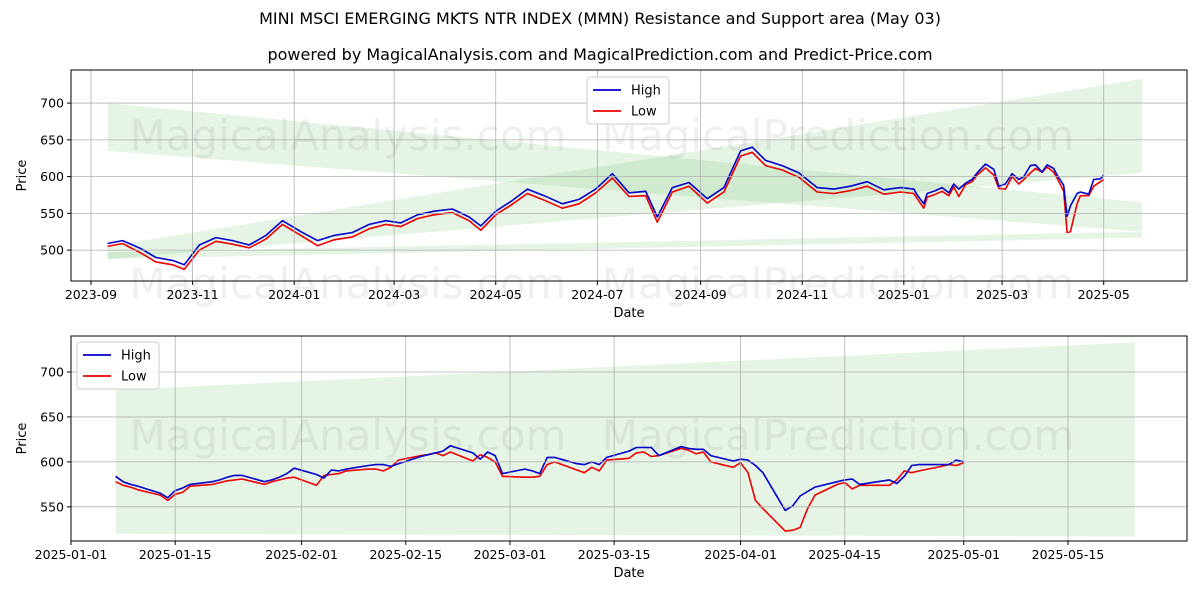  Describe the element at coordinates (597, 294) in the screenshot. I see `x-tick-label: 2024-07` at that location.